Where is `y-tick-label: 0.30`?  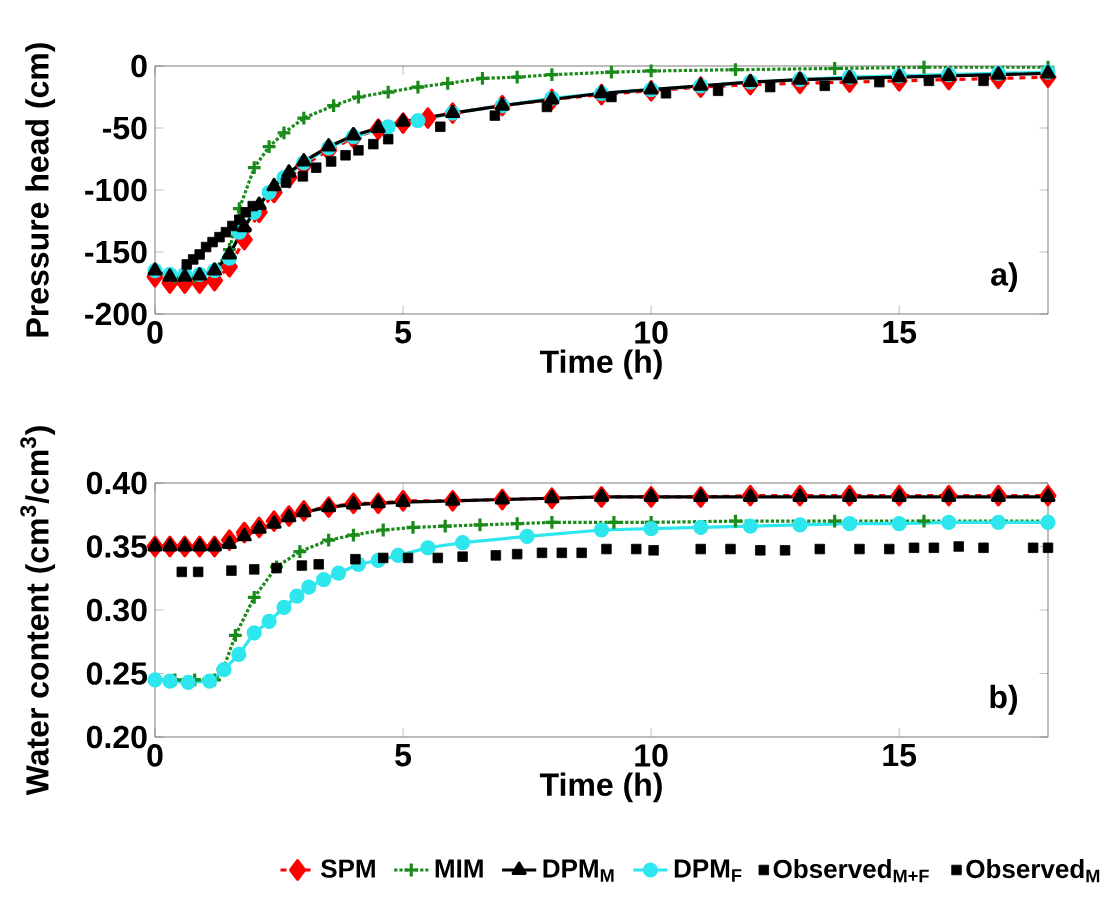 y-tick-label: 0.30 is located at coordinates (116, 610).